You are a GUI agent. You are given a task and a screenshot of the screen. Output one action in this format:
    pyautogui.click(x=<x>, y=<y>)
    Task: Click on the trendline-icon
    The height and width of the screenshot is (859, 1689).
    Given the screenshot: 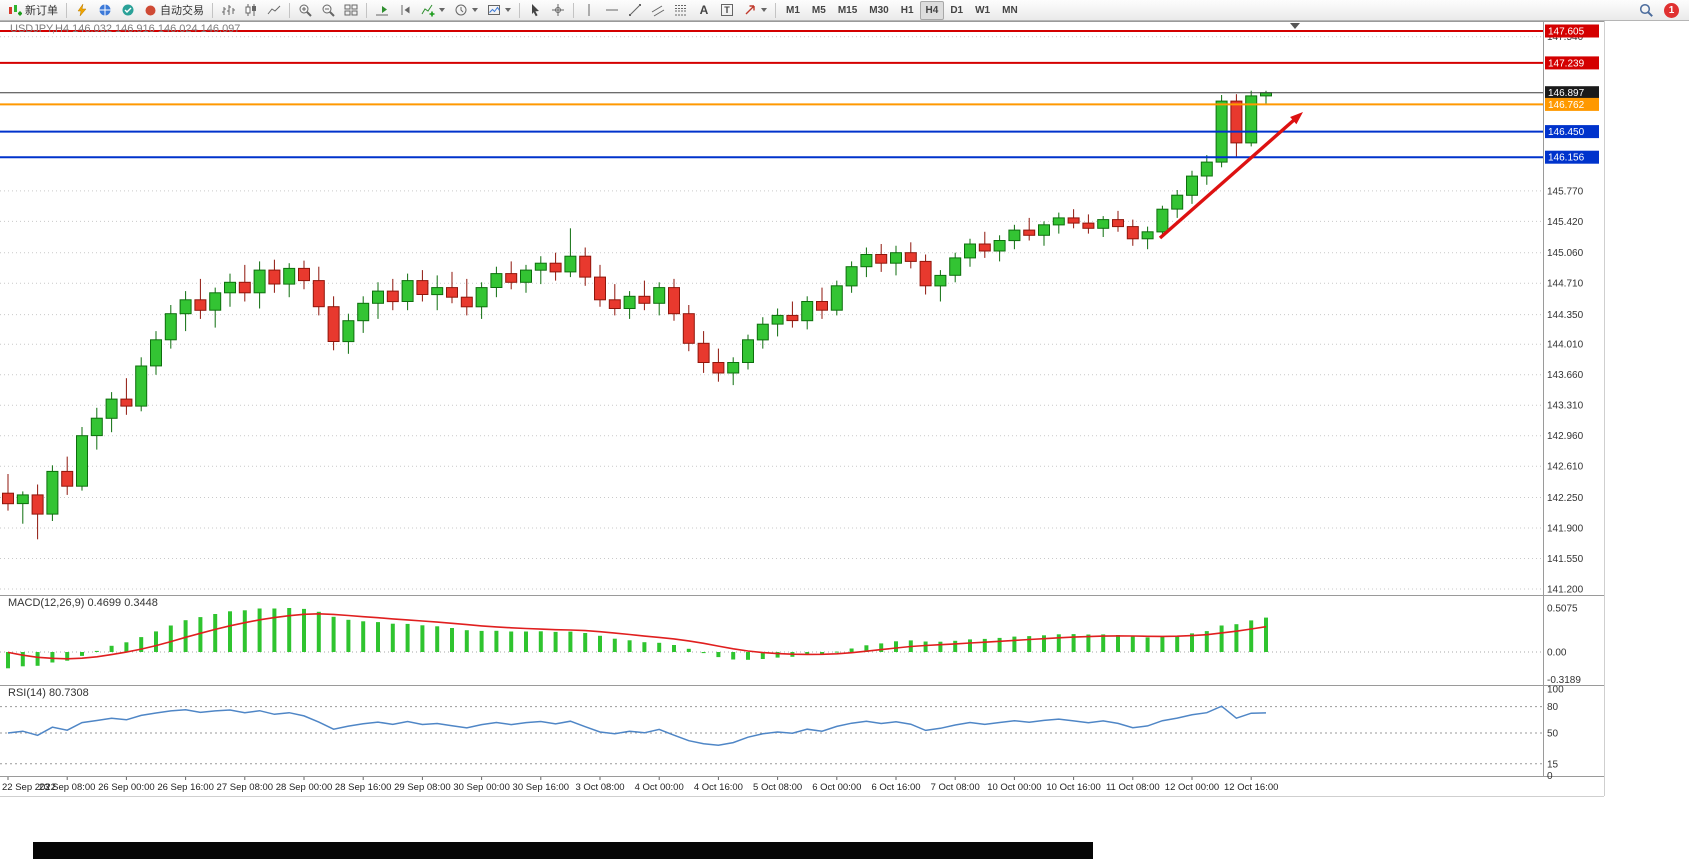 What is the action you would take?
    pyautogui.click(x=635, y=10)
    